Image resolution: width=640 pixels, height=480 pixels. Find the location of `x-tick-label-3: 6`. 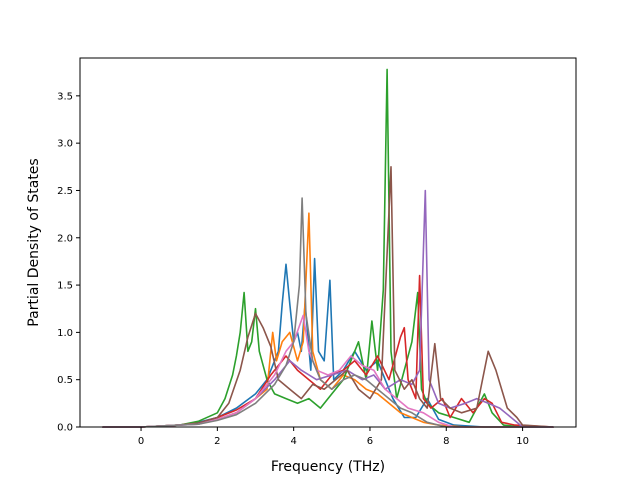

x-tick-label-3: 6 is located at coordinates (370, 441).